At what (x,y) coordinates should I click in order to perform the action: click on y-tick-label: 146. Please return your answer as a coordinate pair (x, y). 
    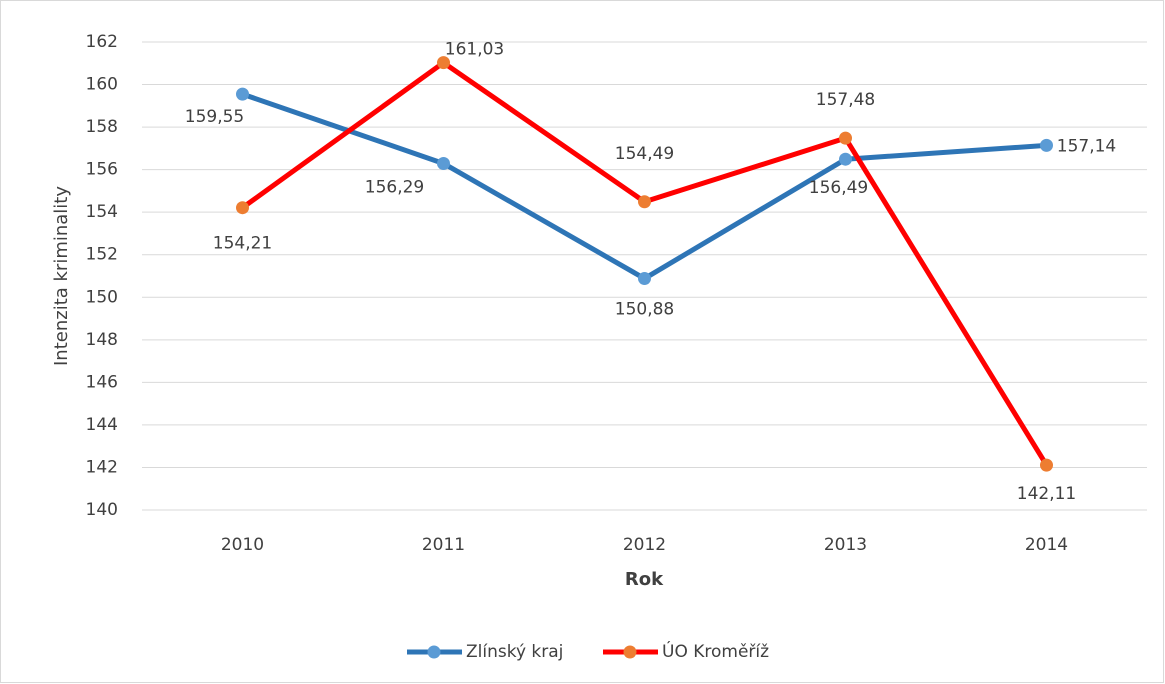
    Looking at the image, I should click on (102, 382).